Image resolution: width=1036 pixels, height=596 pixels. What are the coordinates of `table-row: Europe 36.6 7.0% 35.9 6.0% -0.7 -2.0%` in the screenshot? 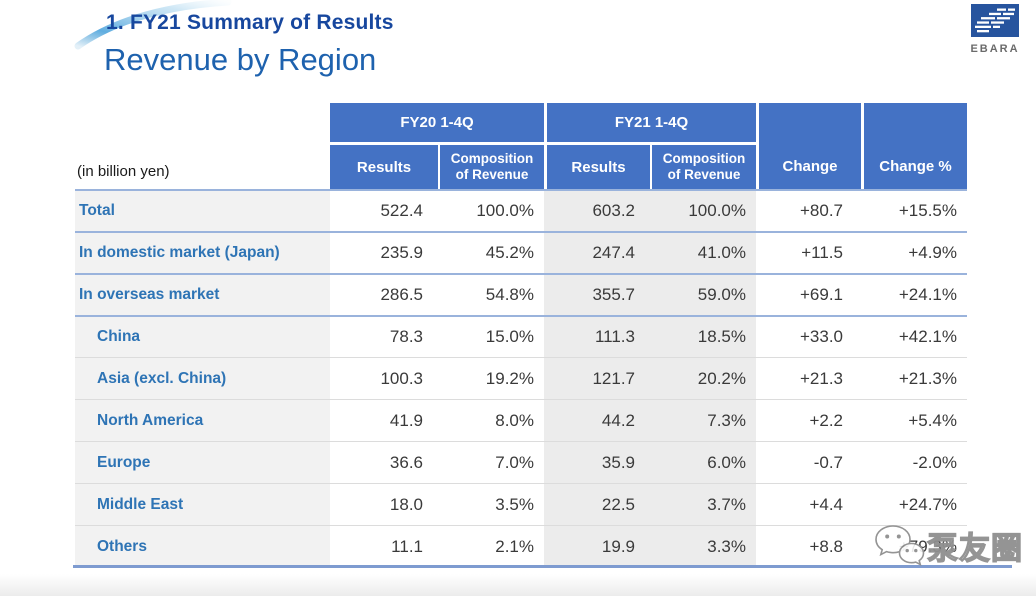 It's located at (521, 462).